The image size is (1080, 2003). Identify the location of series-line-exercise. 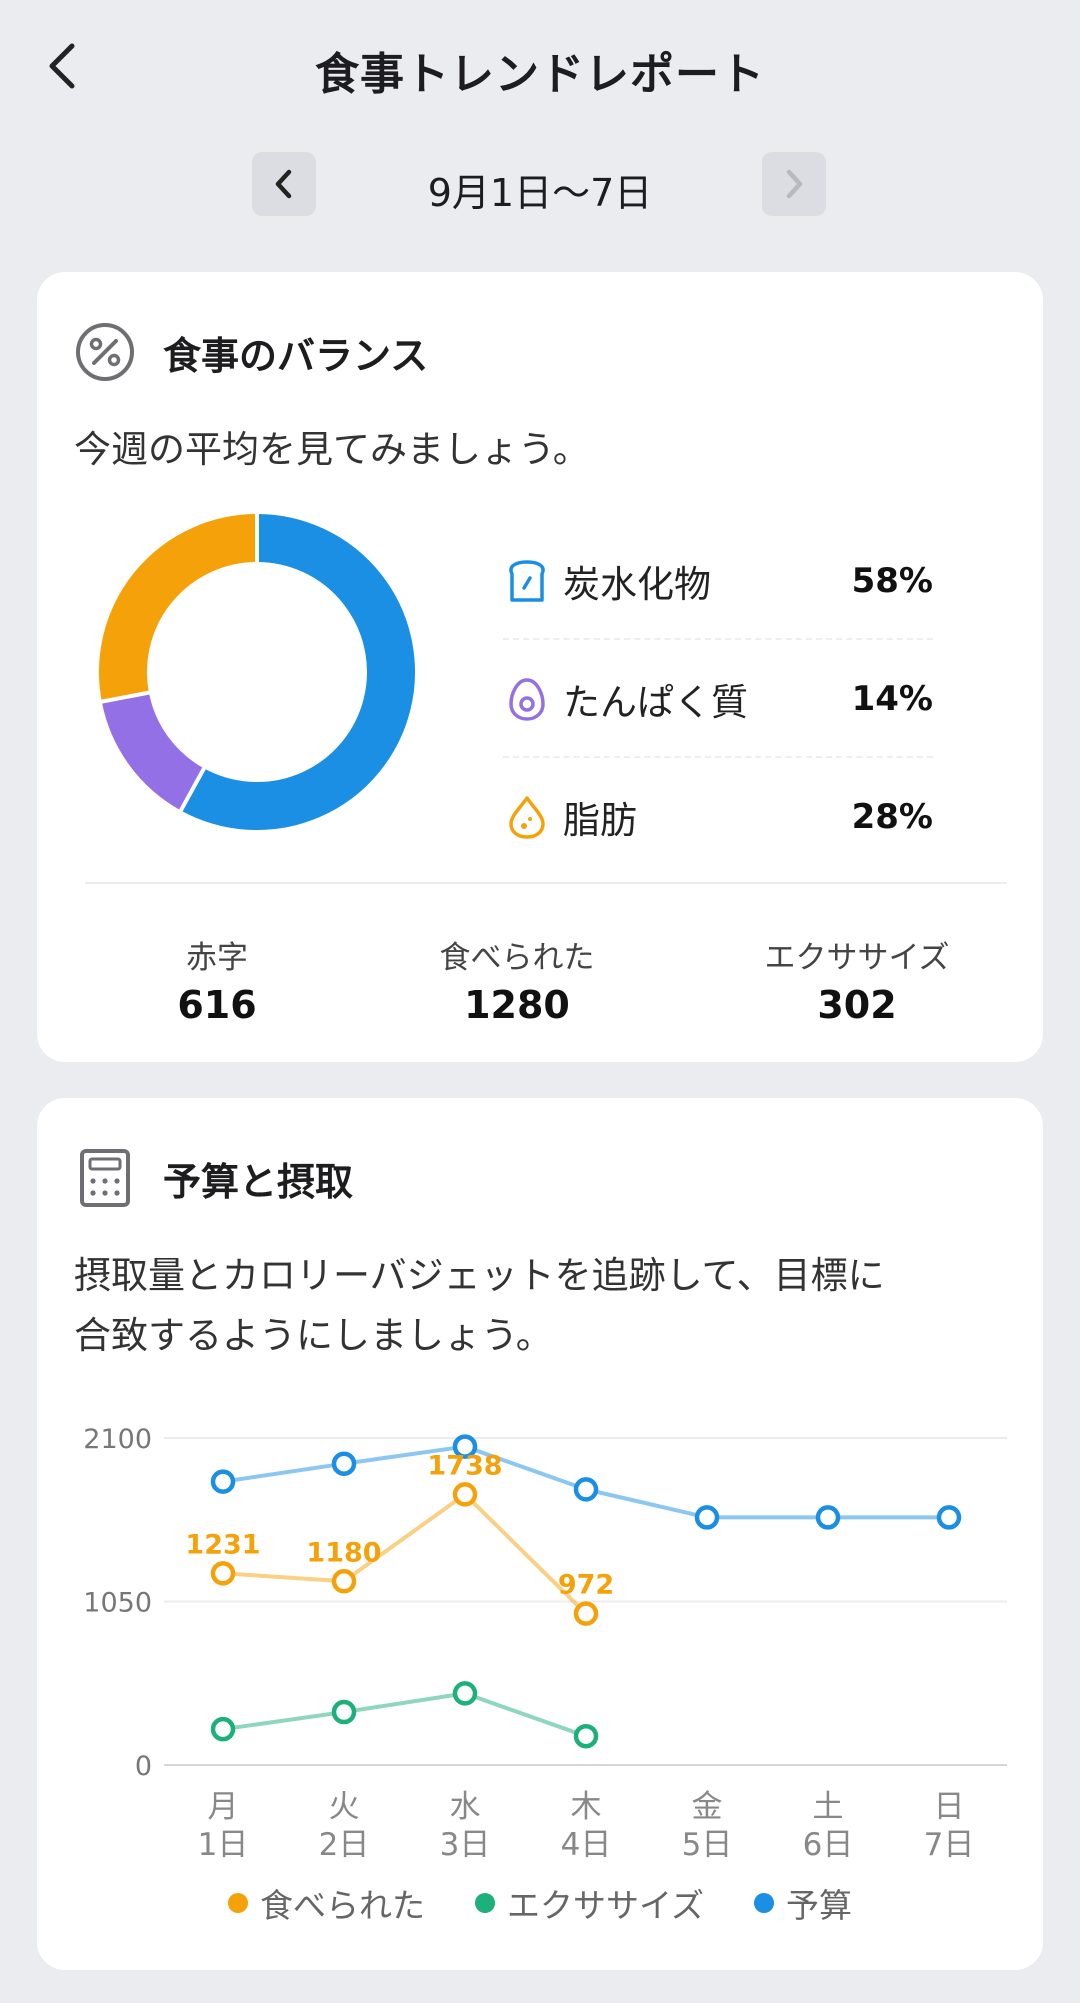
(404, 1715).